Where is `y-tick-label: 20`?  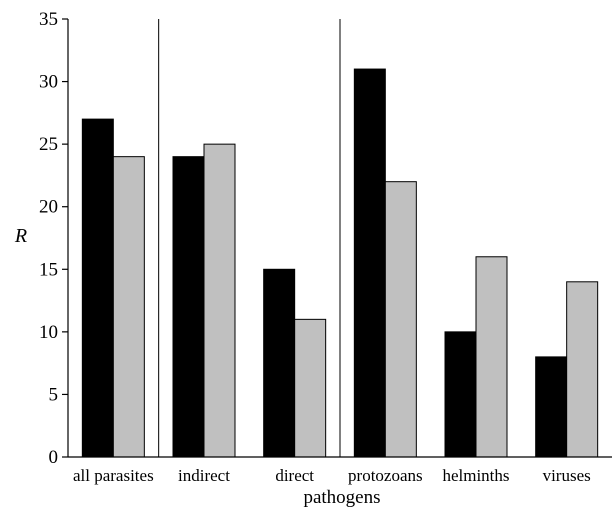
y-tick-label: 20 is located at coordinates (48, 207).